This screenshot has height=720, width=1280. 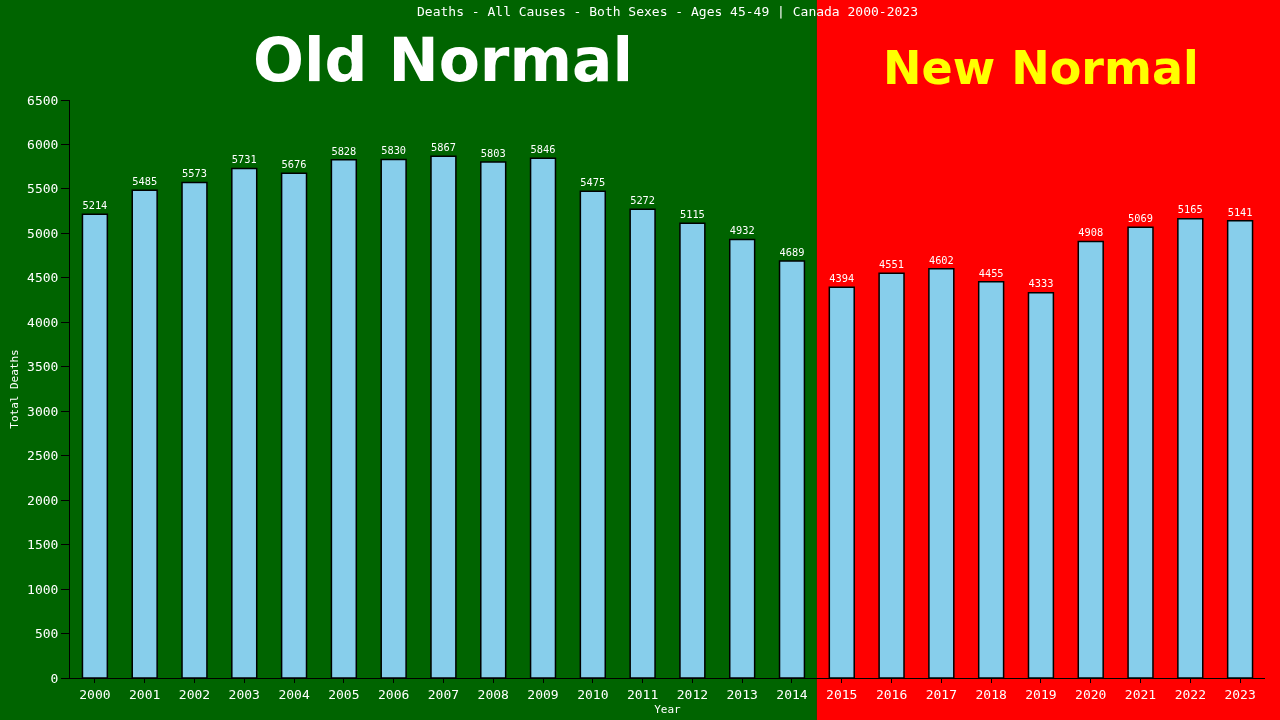 What do you see at coordinates (543, 148) in the screenshot?
I see `data-label: 5846` at bounding box center [543, 148].